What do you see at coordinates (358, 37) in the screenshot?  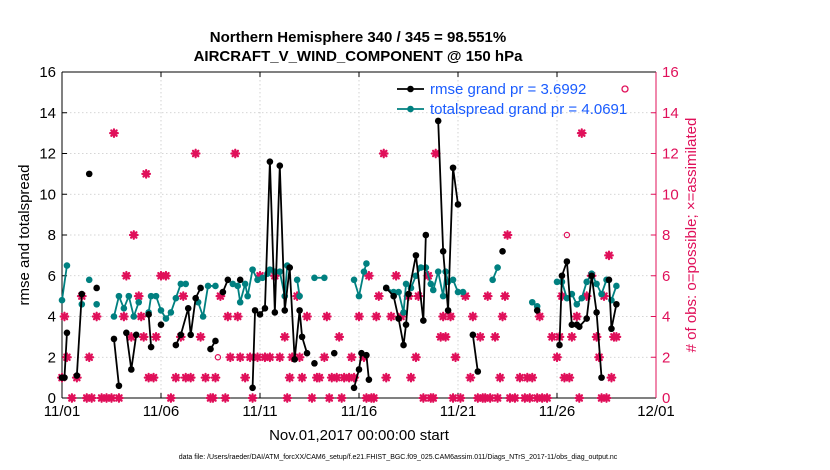 I see `chart-title-line1: Northern Hemisphere 340 / 345 = 98.551%` at bounding box center [358, 37].